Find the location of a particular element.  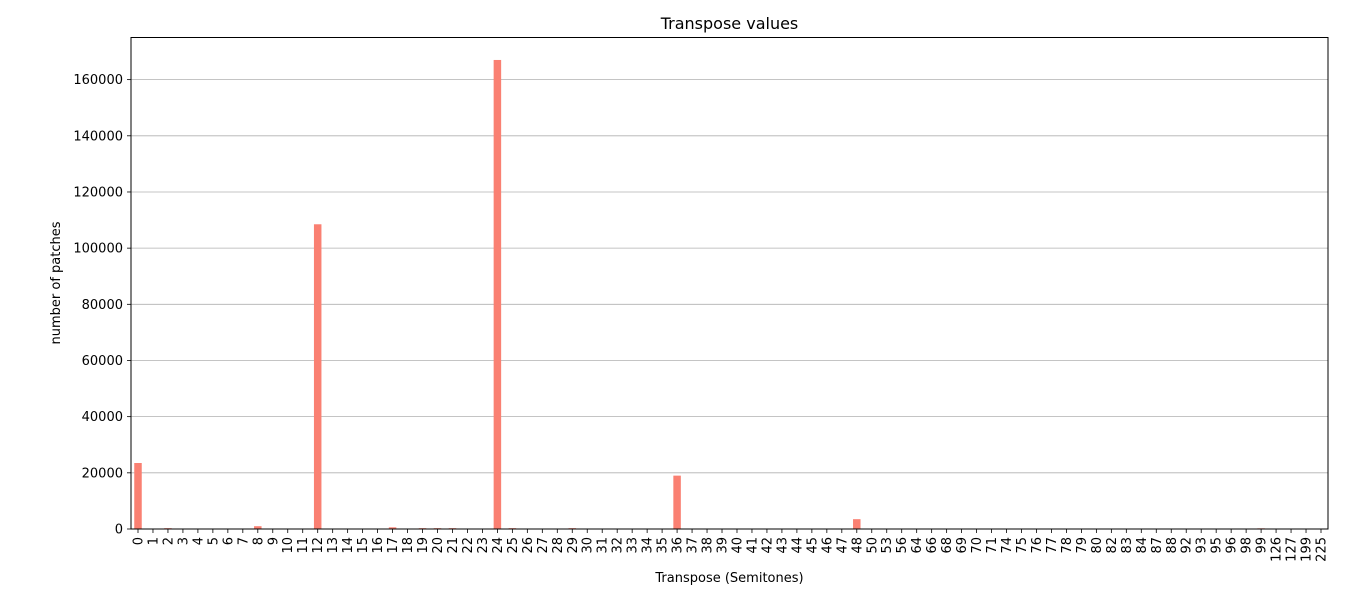

x-tick-label: 16 is located at coordinates (378, 545).